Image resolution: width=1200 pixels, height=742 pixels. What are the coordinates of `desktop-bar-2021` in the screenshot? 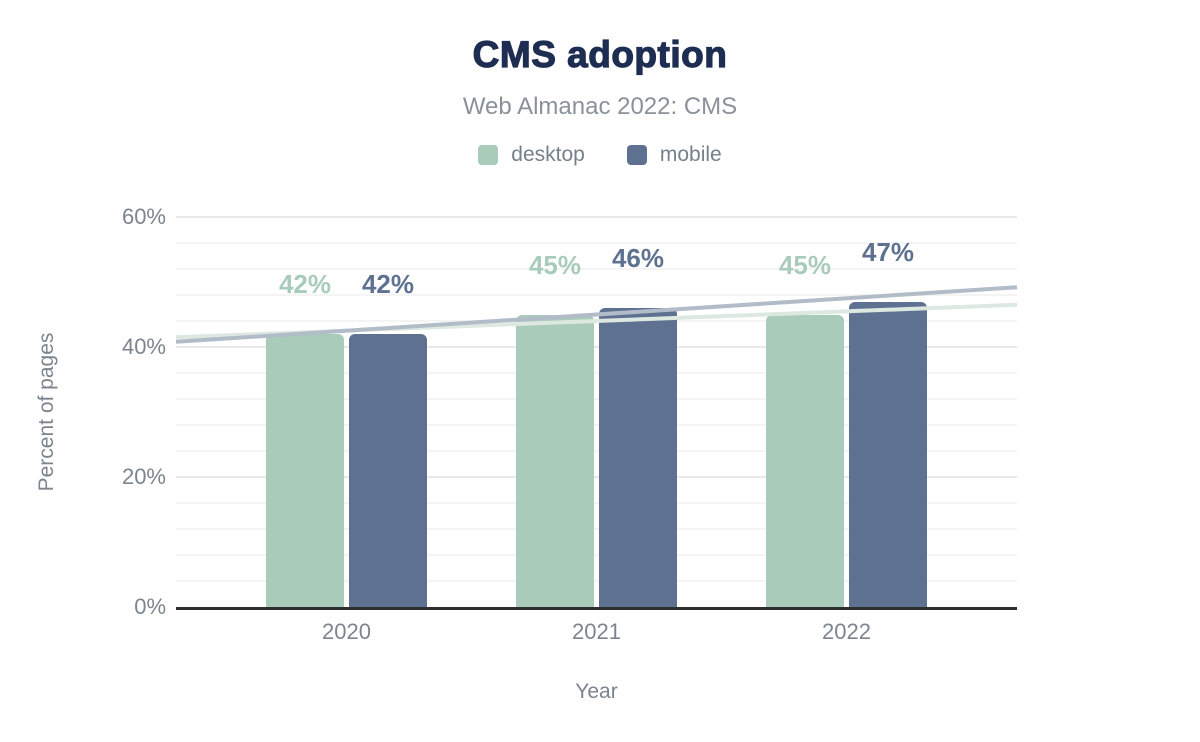 It's located at (555, 460).